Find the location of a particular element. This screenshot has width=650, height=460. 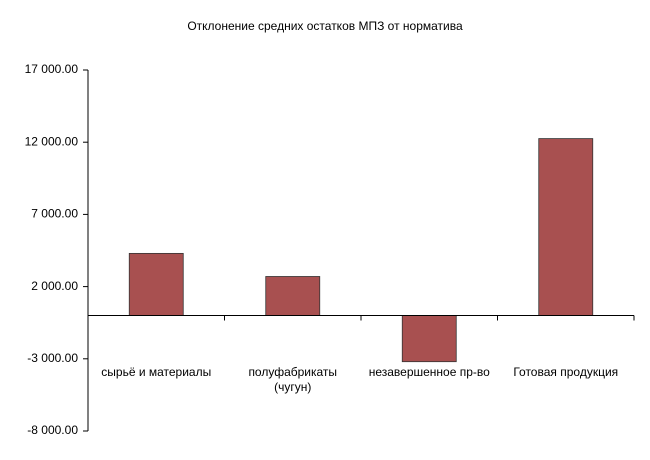

y-tick-label: 2 000.00 is located at coordinates (54, 286).